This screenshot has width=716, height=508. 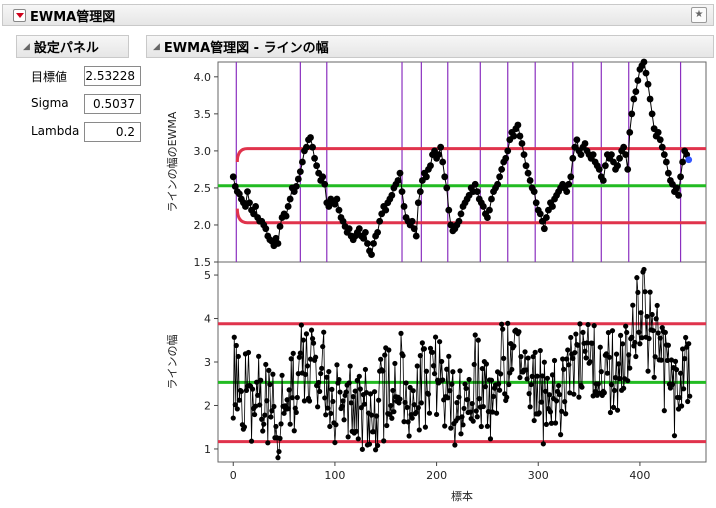 I want to click on ewma-y-tick-label: 4.0, so click(x=203, y=77).